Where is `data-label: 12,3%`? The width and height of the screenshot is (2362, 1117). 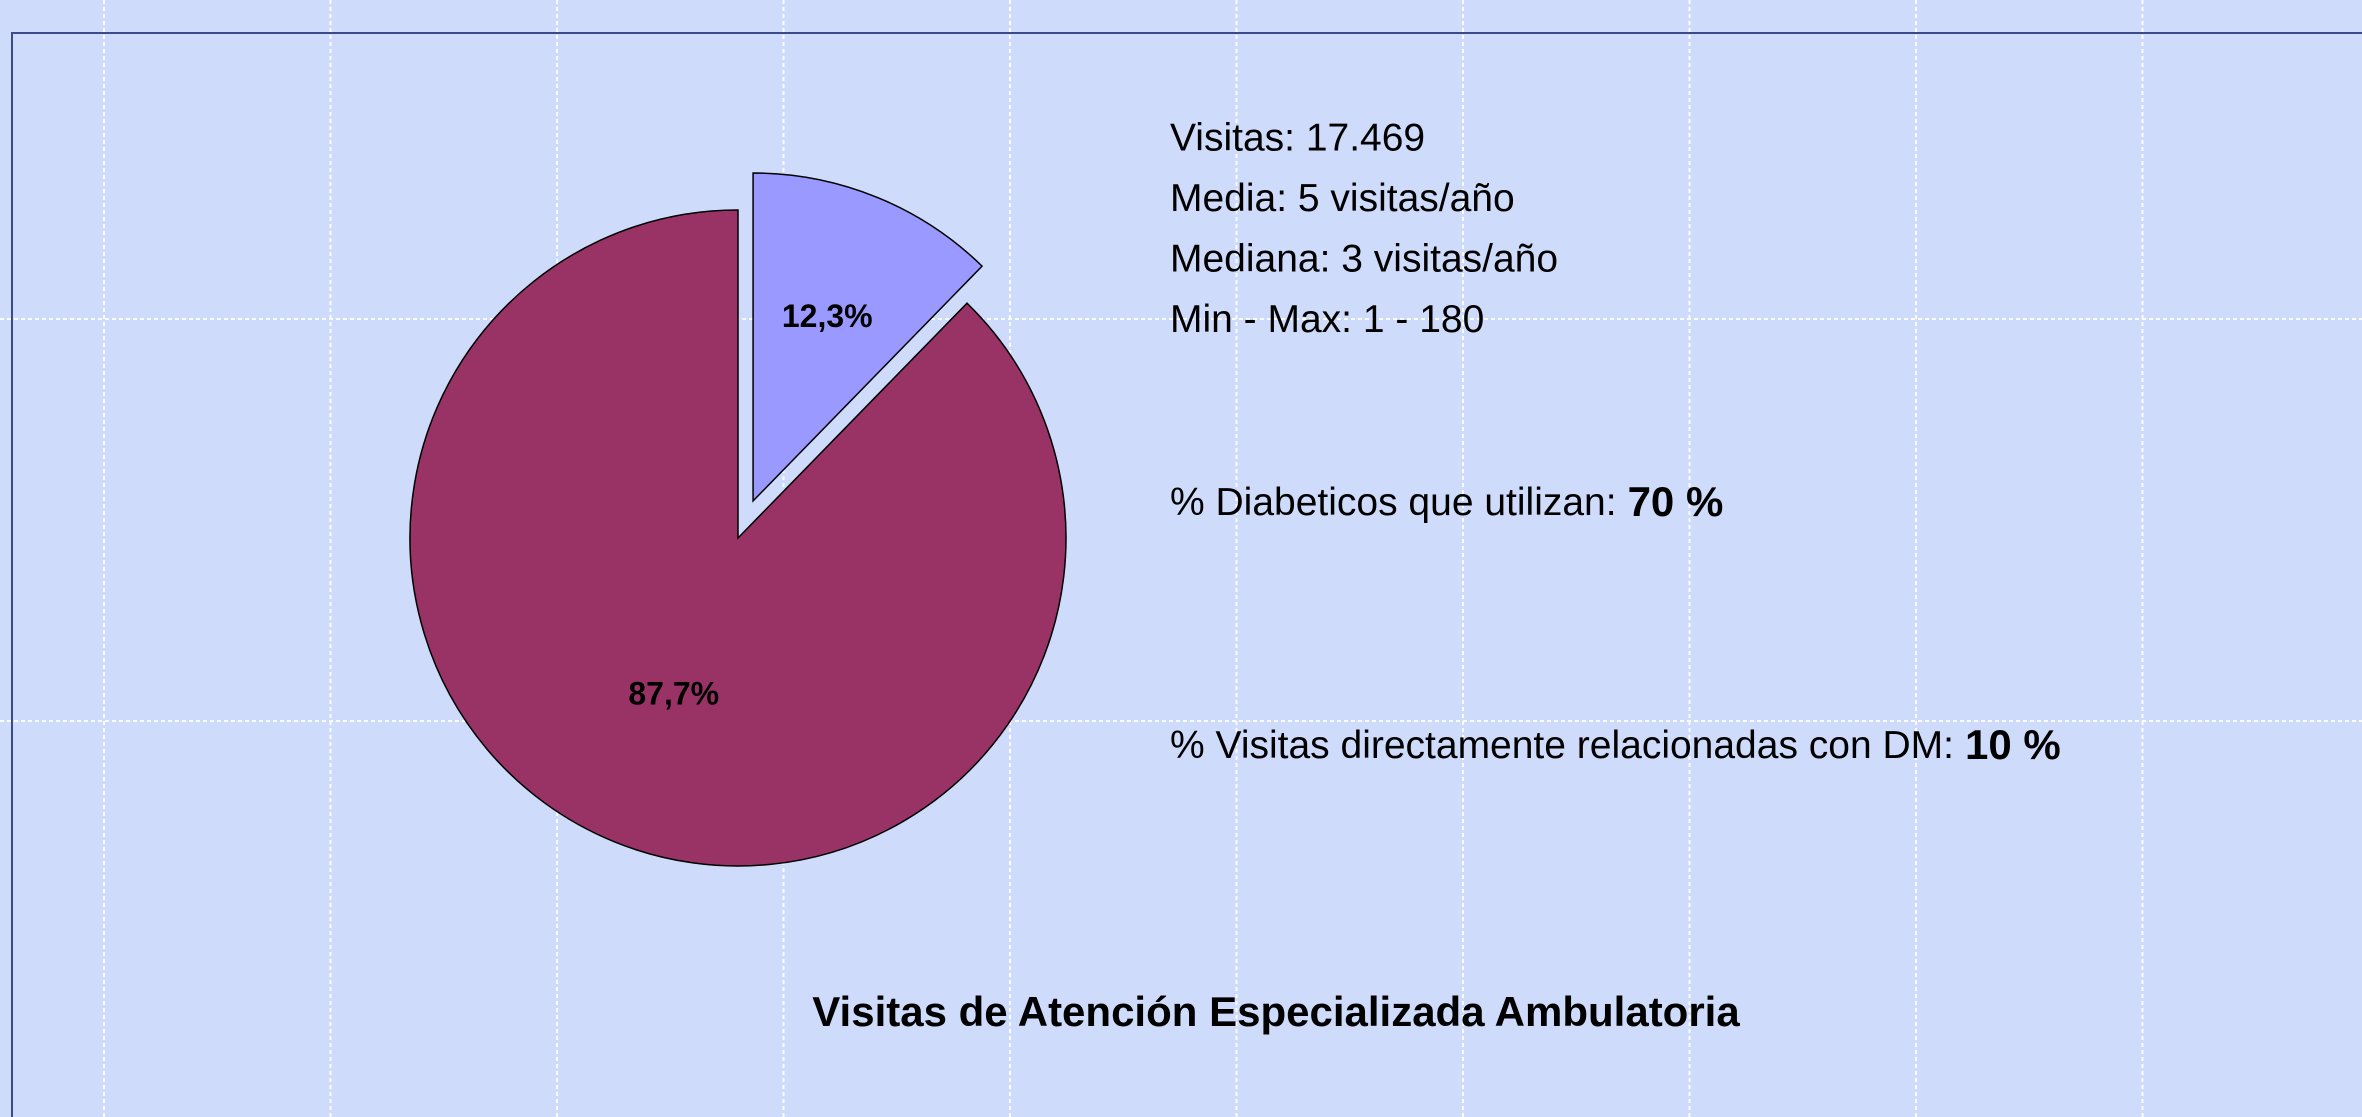
data-label: 12,3% is located at coordinates (827, 316).